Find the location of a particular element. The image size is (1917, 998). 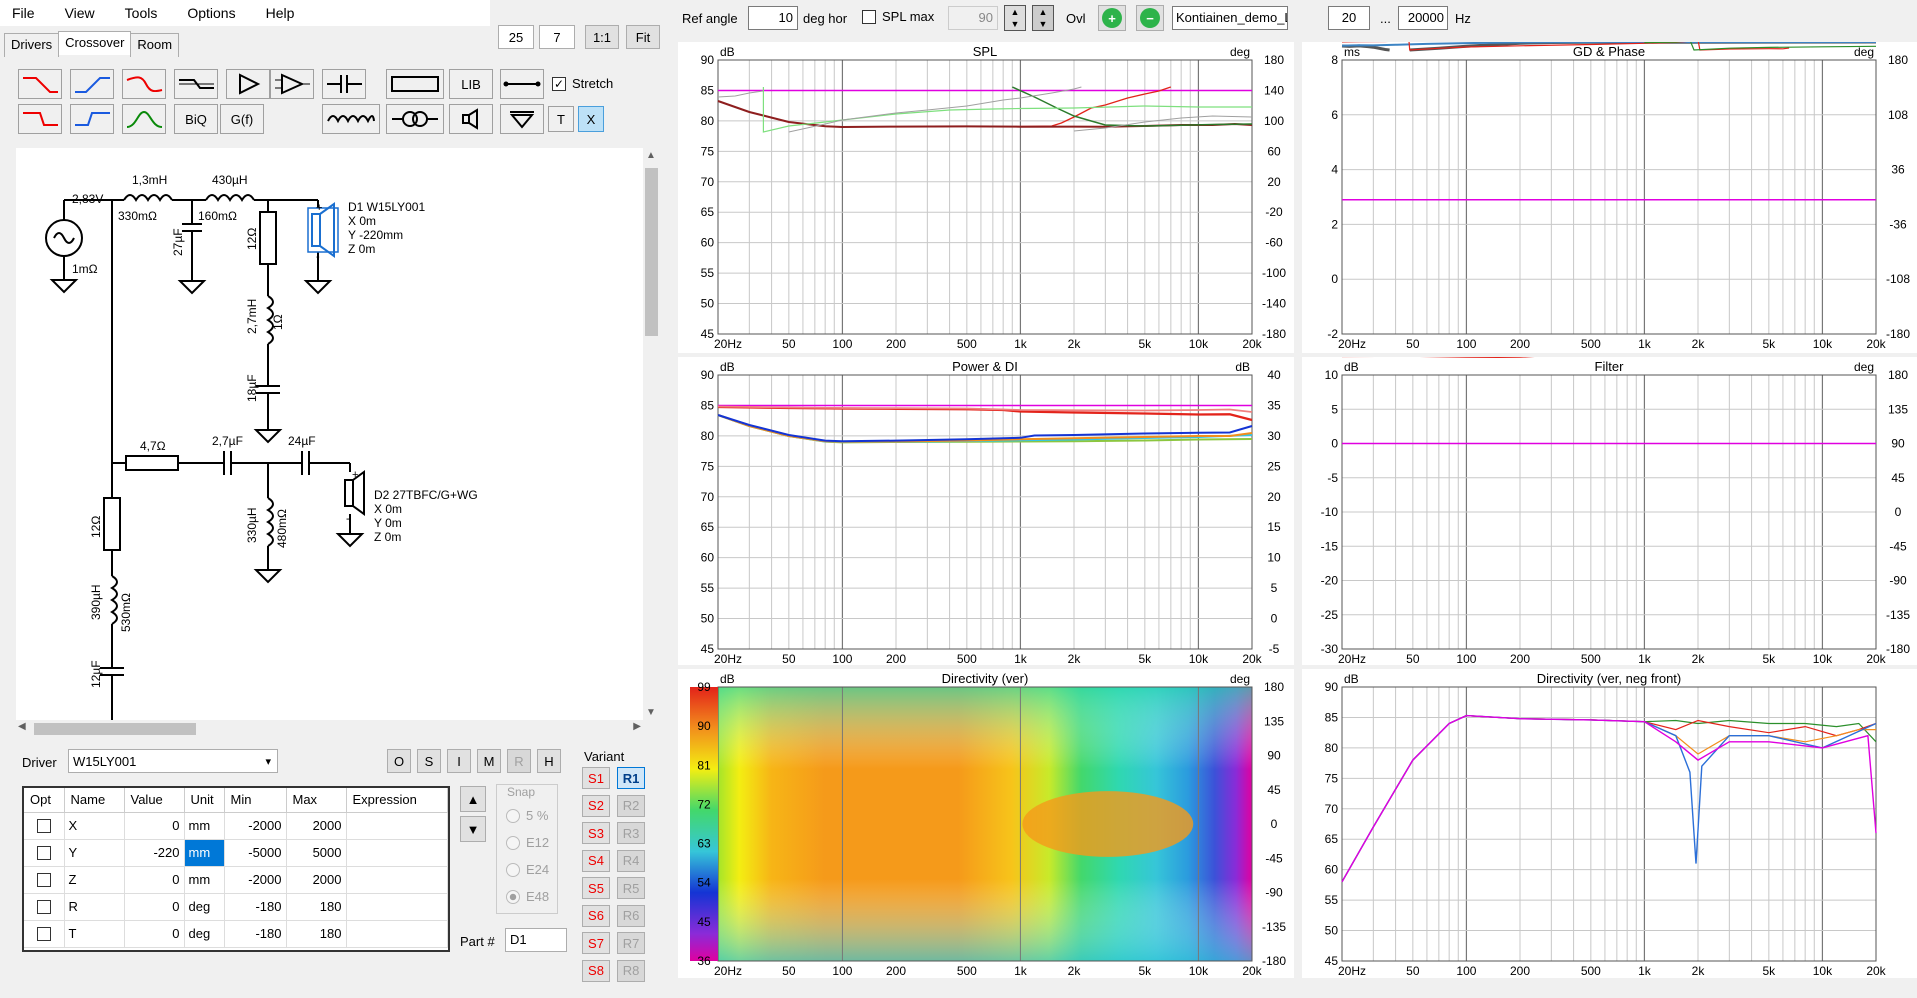

driver1-speaker-icon is located at coordinates (323, 230).